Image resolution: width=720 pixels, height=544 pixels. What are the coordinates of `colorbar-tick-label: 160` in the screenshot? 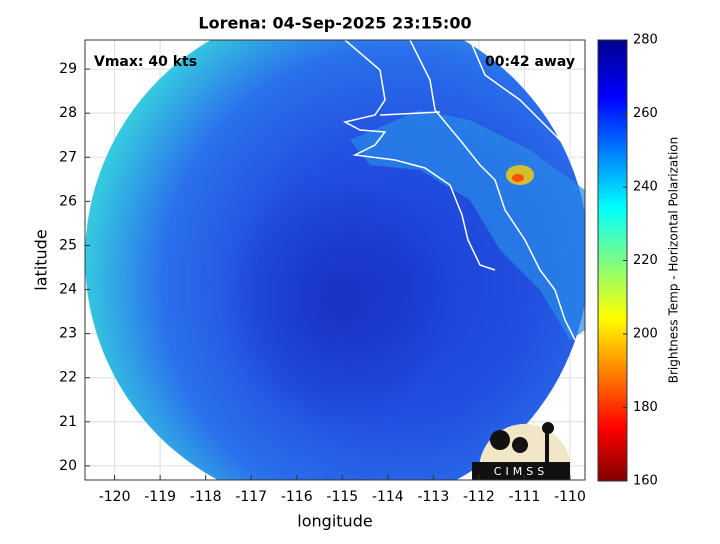 It's located at (645, 481).